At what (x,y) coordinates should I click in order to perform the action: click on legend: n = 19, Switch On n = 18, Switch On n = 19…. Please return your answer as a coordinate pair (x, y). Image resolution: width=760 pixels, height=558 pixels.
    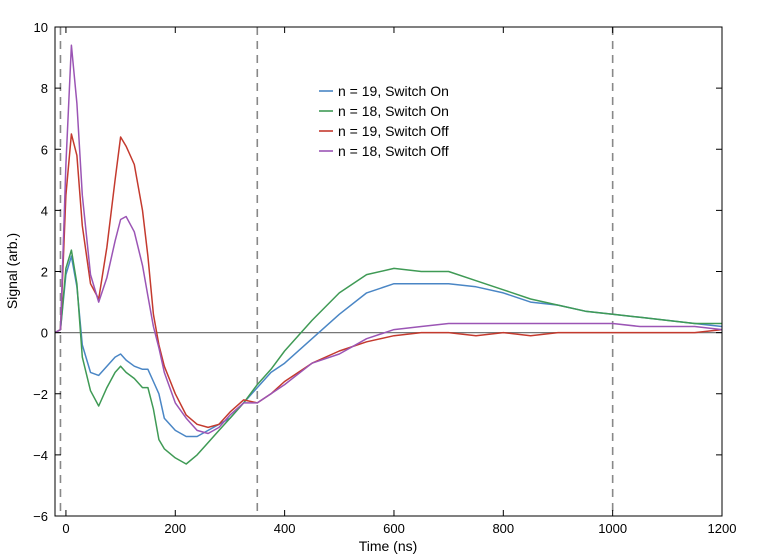
    Looking at the image, I should click on (384, 121).